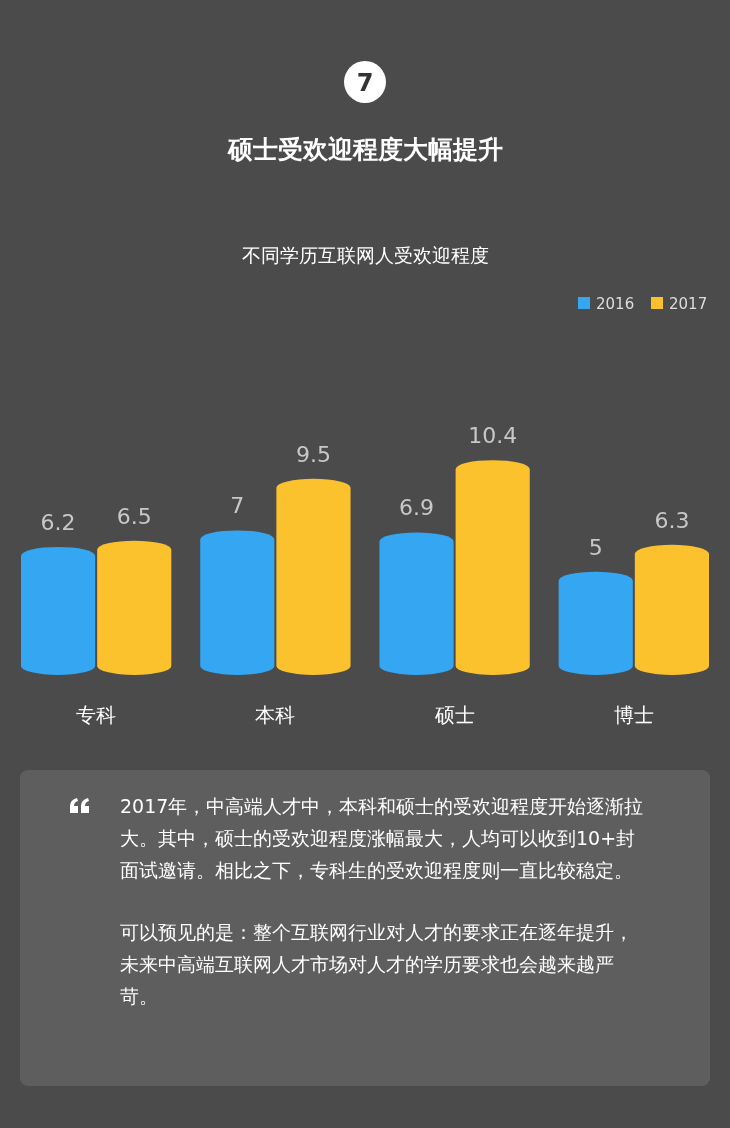  Describe the element at coordinates (237, 506) in the screenshot. I see `data-label: 7` at that location.